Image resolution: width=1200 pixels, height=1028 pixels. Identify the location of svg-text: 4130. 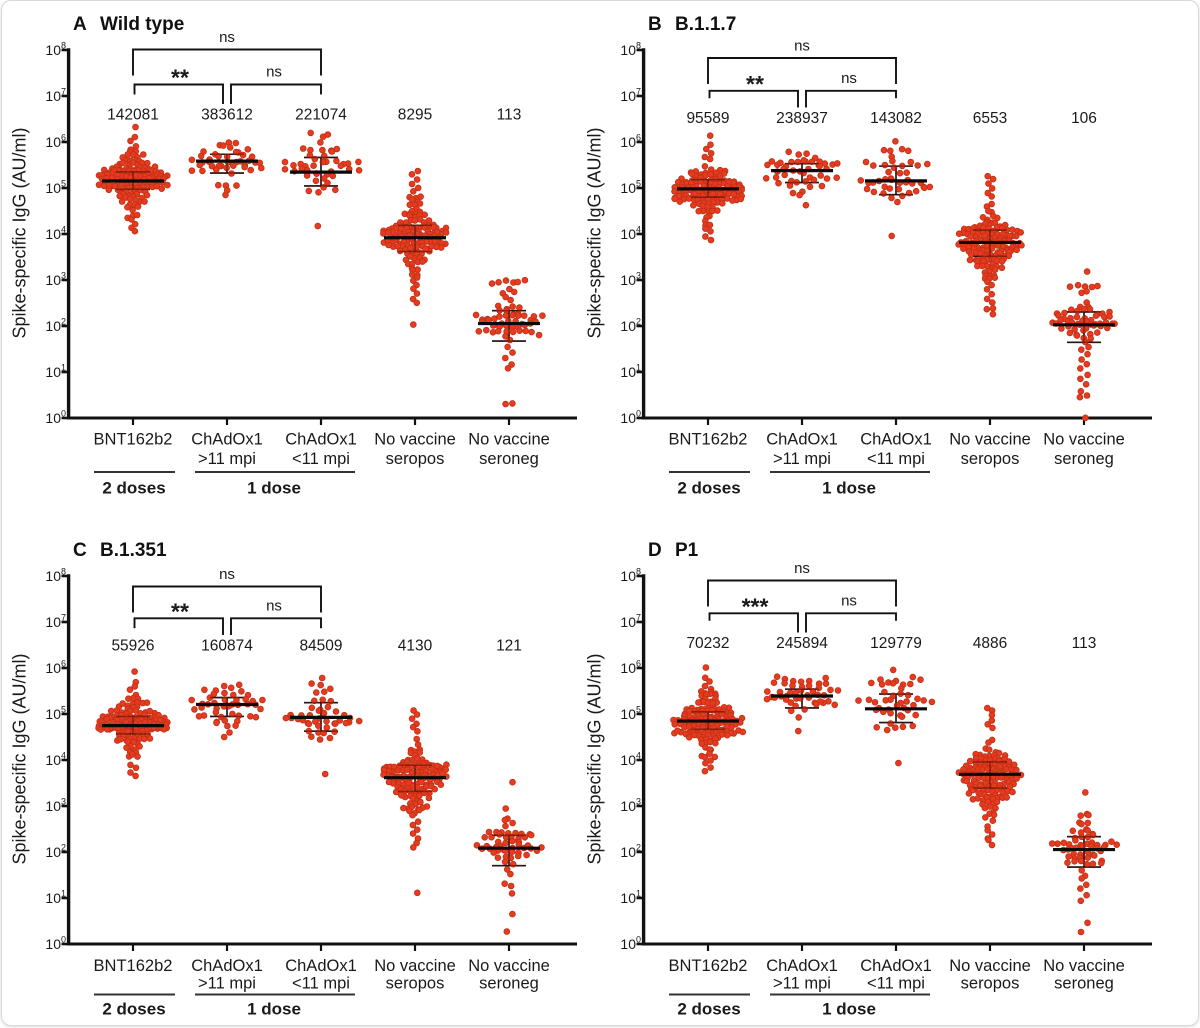
(415, 646).